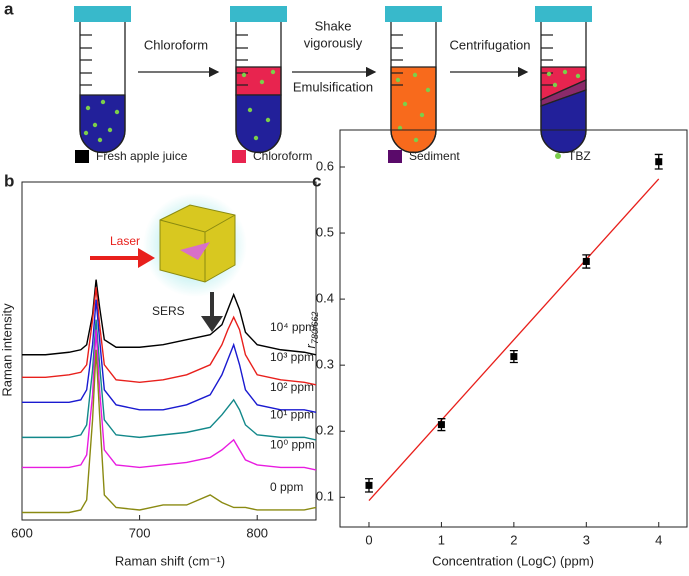 The width and height of the screenshot is (689, 576). Describe the element at coordinates (513, 539) in the screenshot. I see `x-tick-label: 2` at that location.